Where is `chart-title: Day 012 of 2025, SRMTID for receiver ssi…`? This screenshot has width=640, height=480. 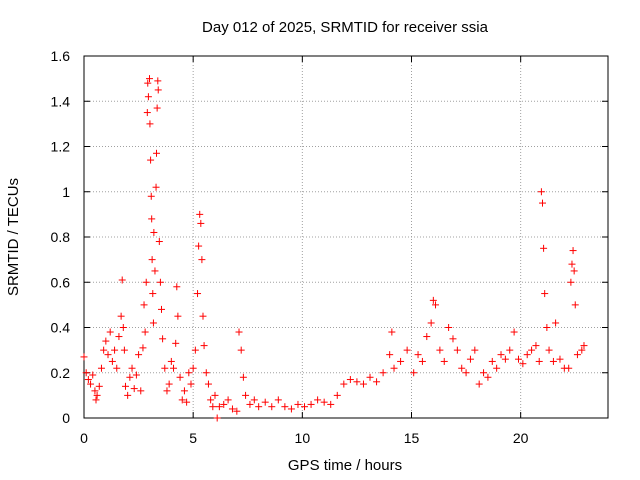 chart-title: Day 012 of 2025, SRMTID for receiver ssi… is located at coordinates (345, 27).